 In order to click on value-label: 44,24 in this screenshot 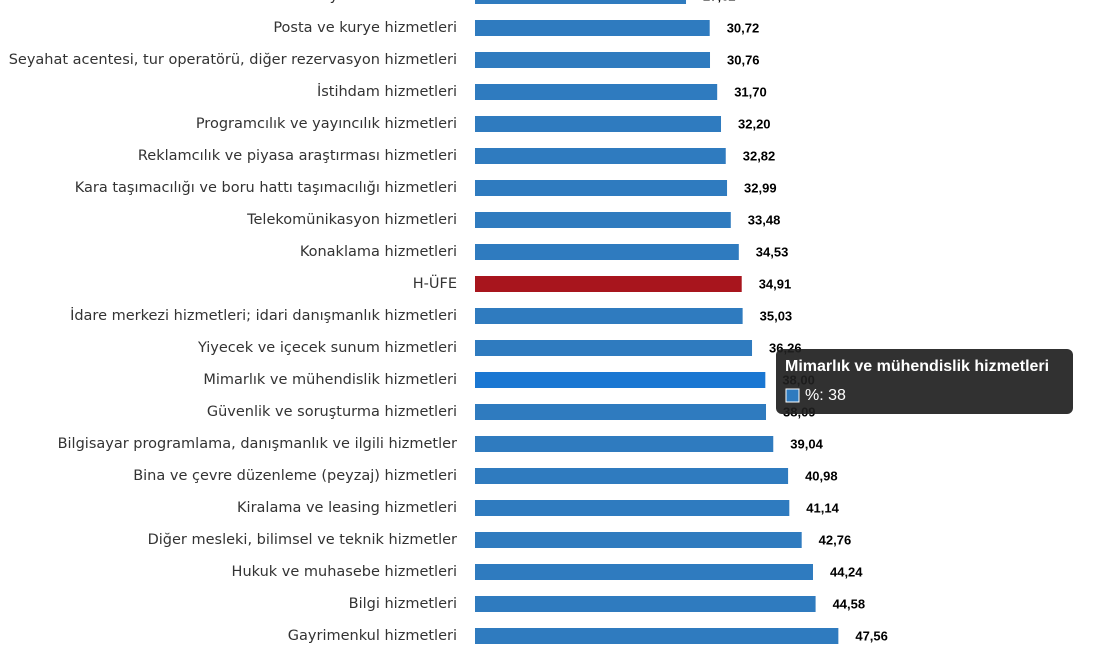, I will do `click(846, 571)`.